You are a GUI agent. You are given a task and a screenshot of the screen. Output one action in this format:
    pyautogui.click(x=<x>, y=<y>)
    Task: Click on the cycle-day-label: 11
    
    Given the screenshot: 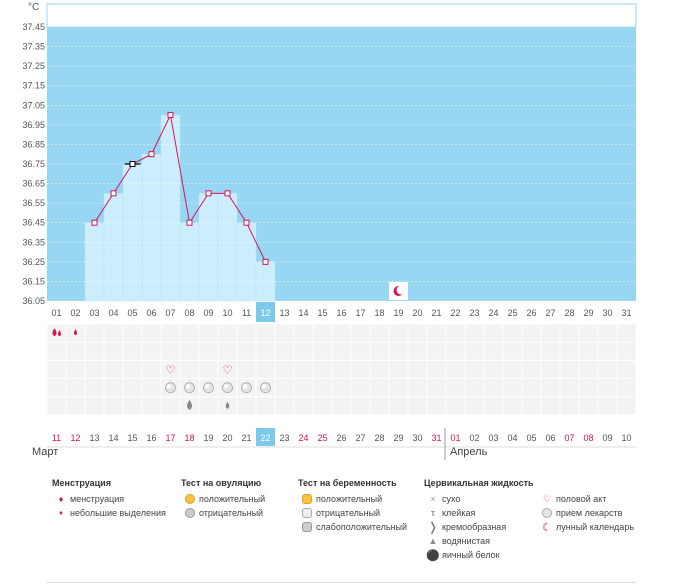 What is the action you would take?
    pyautogui.click(x=246, y=313)
    